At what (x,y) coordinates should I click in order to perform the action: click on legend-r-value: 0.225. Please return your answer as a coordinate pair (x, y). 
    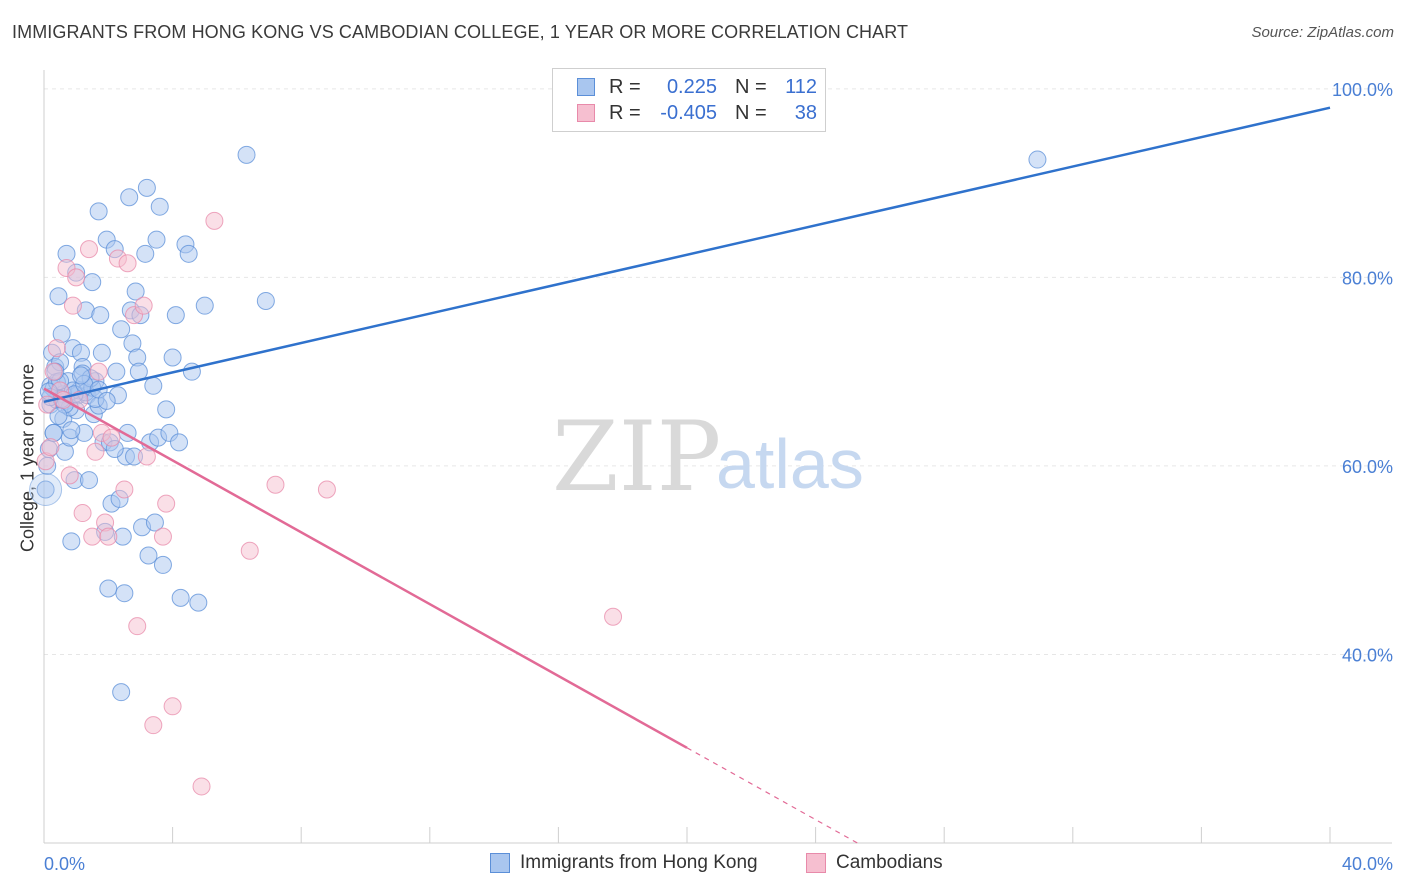
    Looking at the image, I should click on (691, 86).